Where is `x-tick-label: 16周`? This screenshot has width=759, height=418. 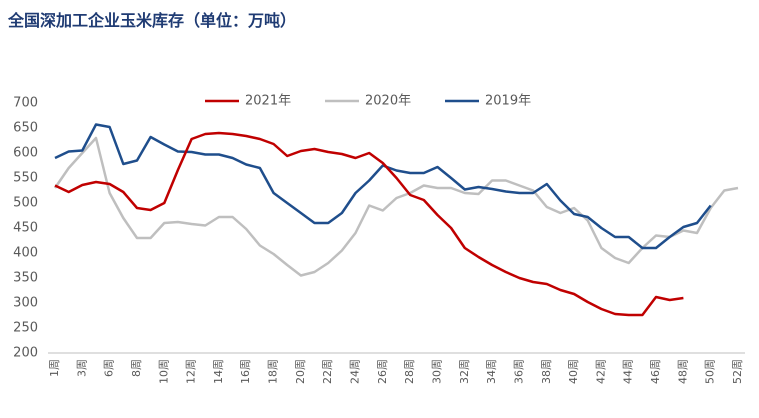 x-tick-label: 16周 is located at coordinates (245, 371).